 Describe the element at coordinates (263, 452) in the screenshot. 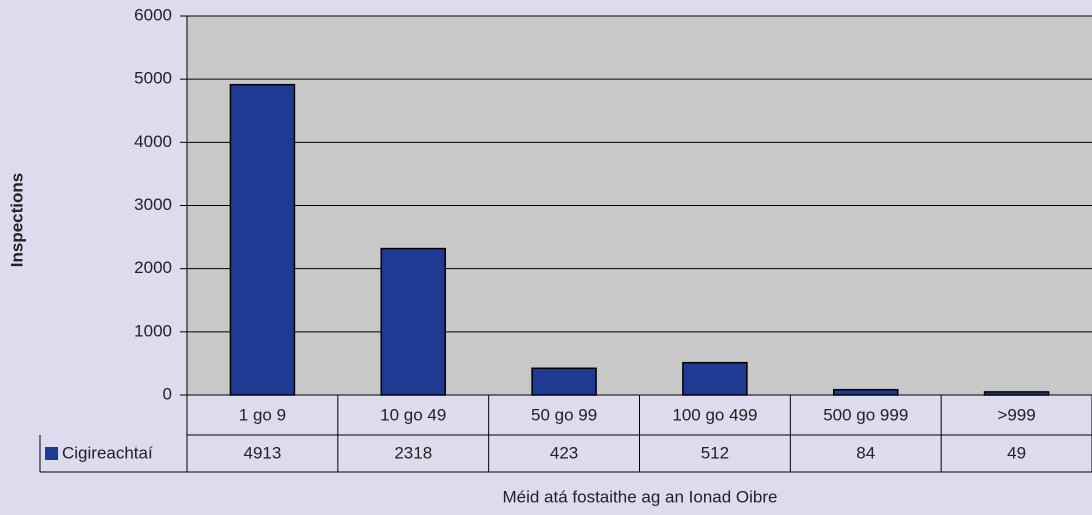

I see `table-value: 4913` at that location.